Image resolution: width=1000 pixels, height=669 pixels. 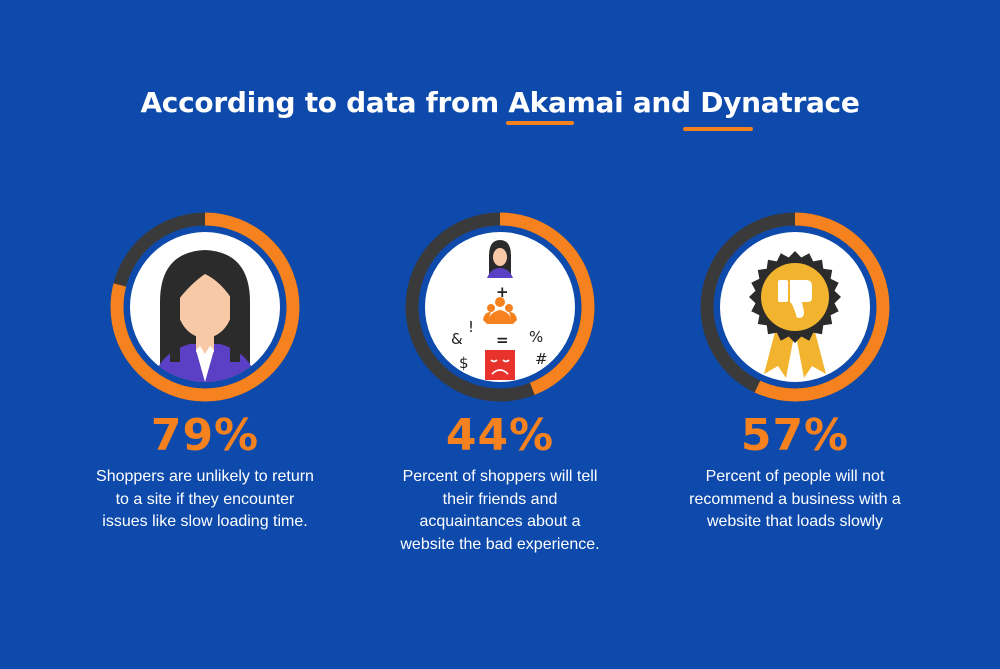 What do you see at coordinates (566, 102) in the screenshot?
I see `title-brand-akamai: Akamai` at bounding box center [566, 102].